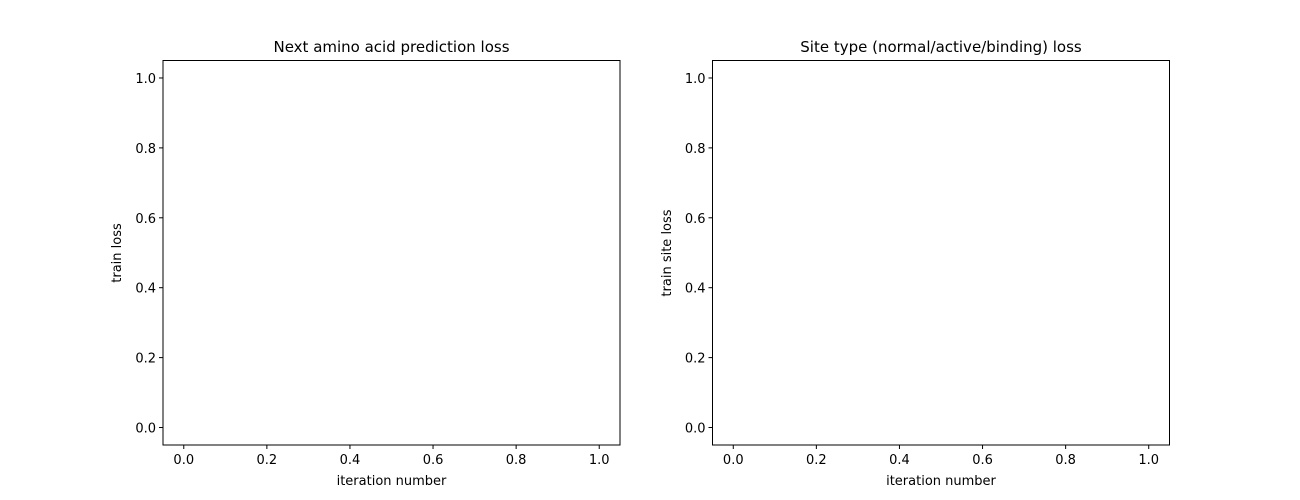  I want to click on y-axis-label: train site loss, so click(667, 252).